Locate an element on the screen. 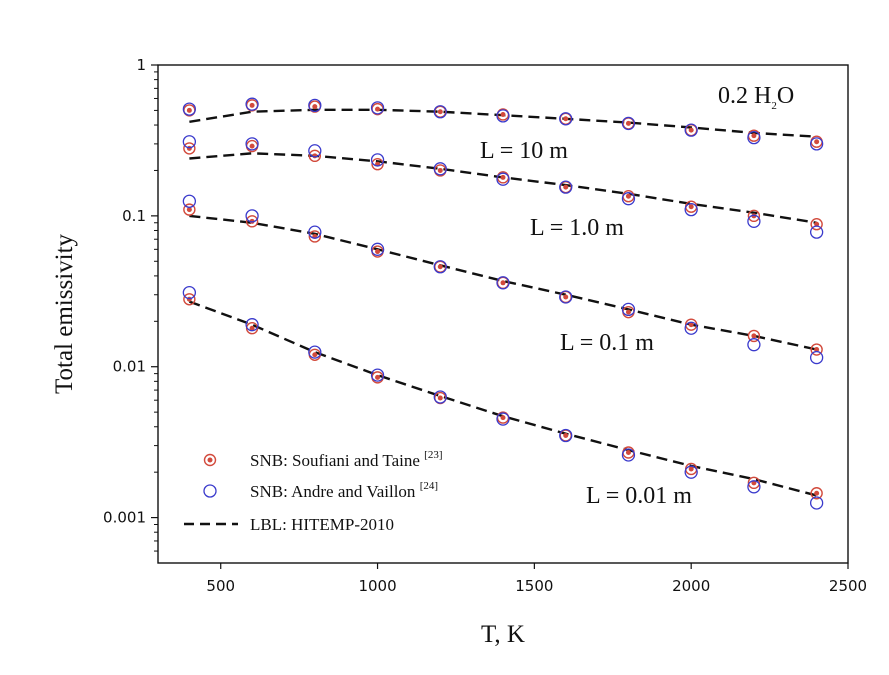  legend-label-lbl: LBL: HITEMP-2010 is located at coordinates (322, 524).